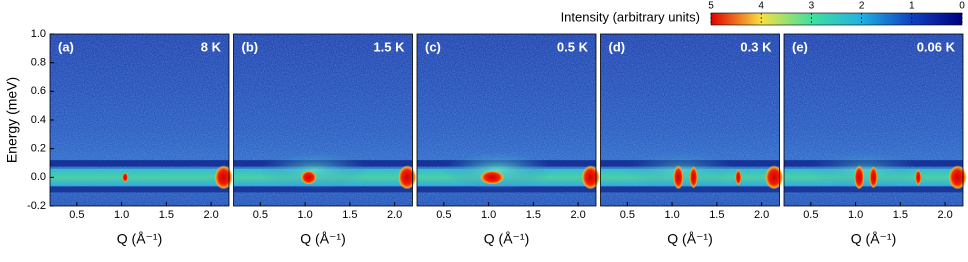  Describe the element at coordinates (630, 16) in the screenshot. I see `colorbar-title: Intensity (arbitrary units)` at that location.